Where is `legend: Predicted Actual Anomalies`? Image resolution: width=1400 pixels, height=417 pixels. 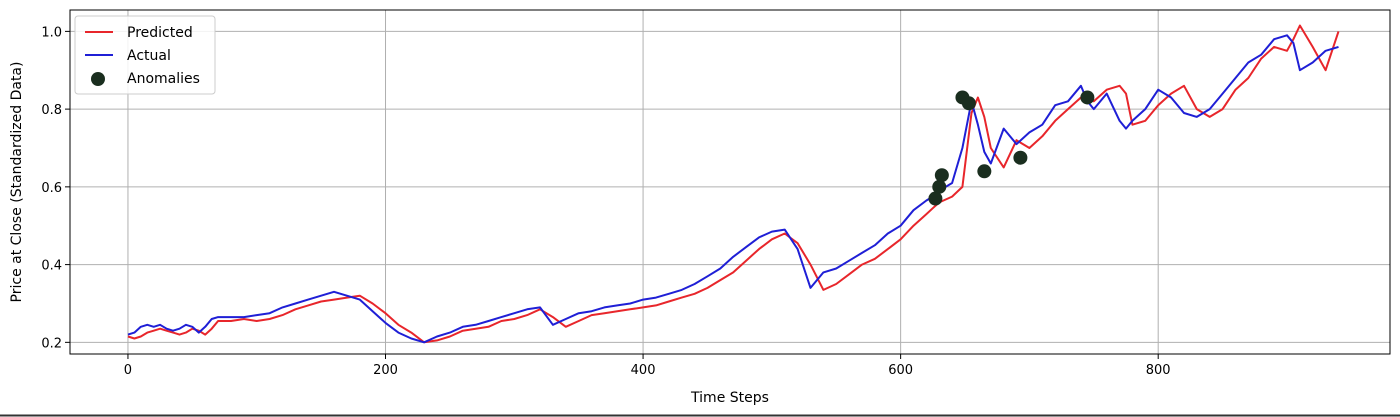 legend: Predicted Actual Anomalies is located at coordinates (145, 55).